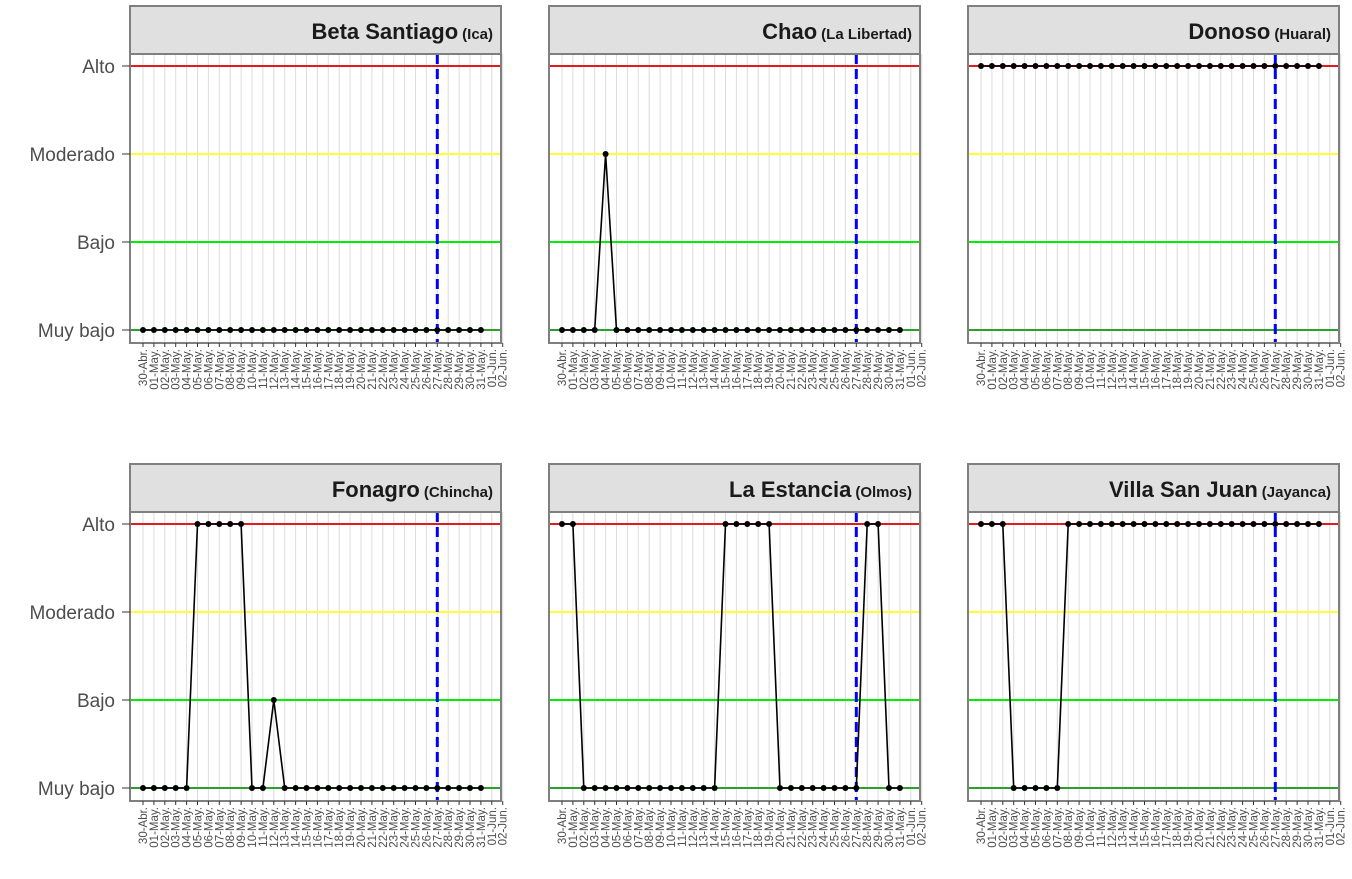 The width and height of the screenshot is (1352, 879). I want to click on y-tick-label: Moderado, so click(72, 613).